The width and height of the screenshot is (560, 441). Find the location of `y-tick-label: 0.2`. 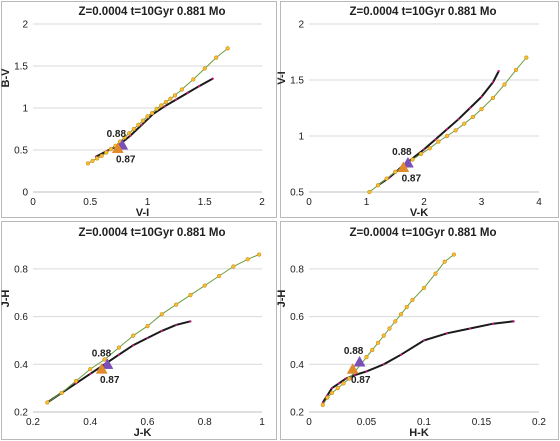

y-tick-label: 0.2 is located at coordinates (21, 413).